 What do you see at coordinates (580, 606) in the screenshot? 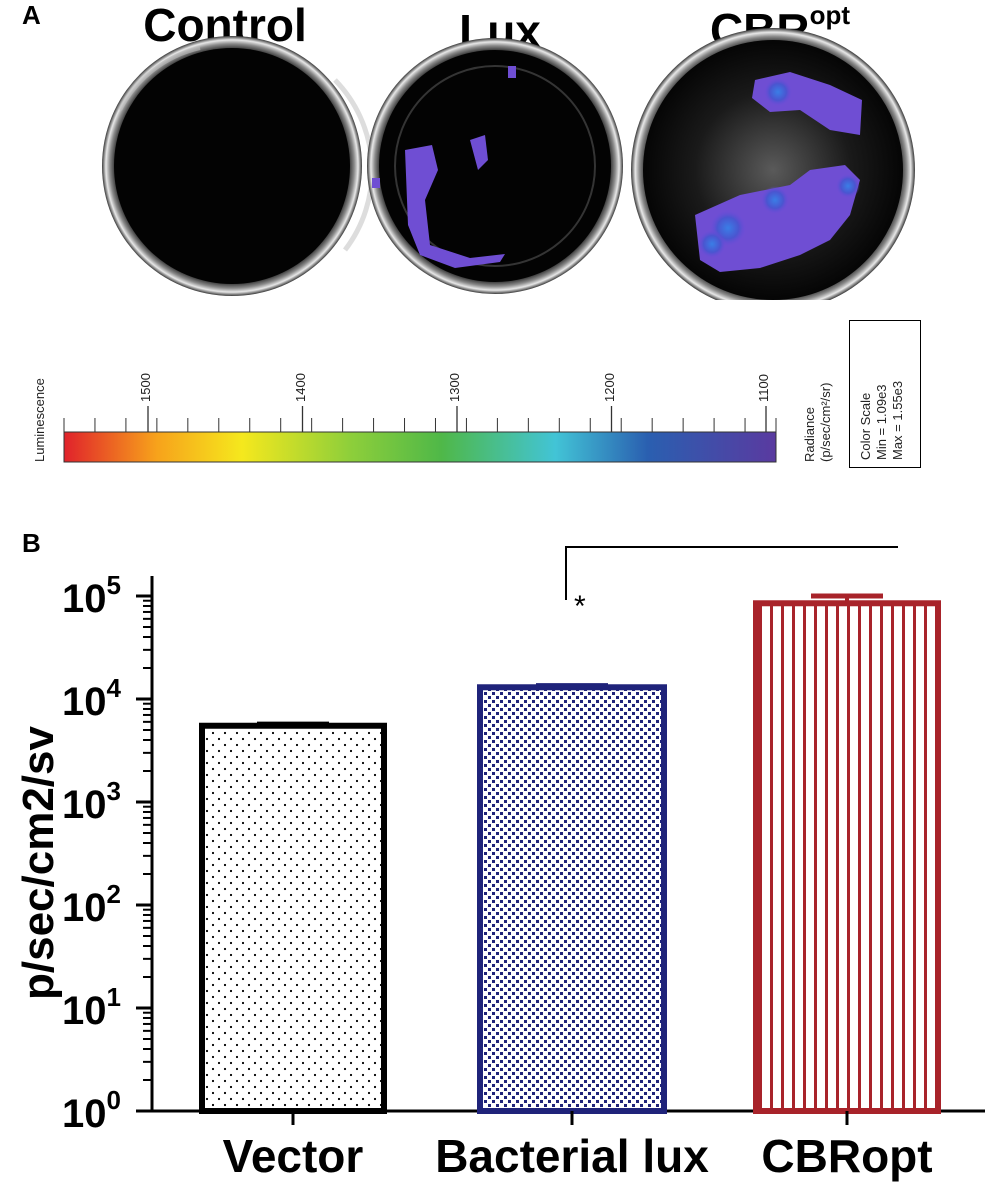
I see `significance-star: *` at bounding box center [580, 606].